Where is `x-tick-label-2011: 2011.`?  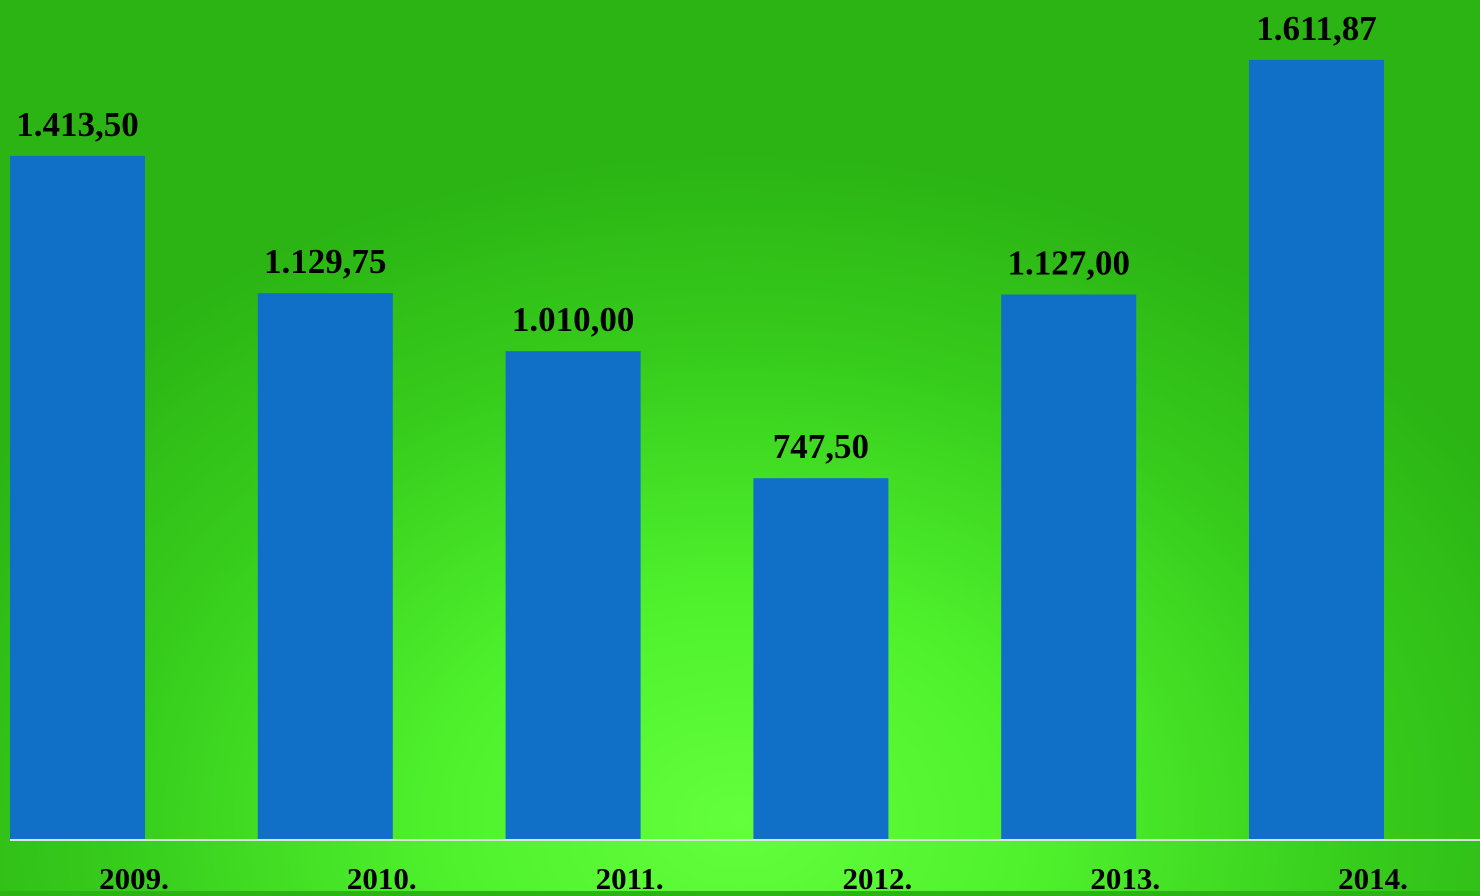
x-tick-label-2011: 2011. is located at coordinates (630, 876).